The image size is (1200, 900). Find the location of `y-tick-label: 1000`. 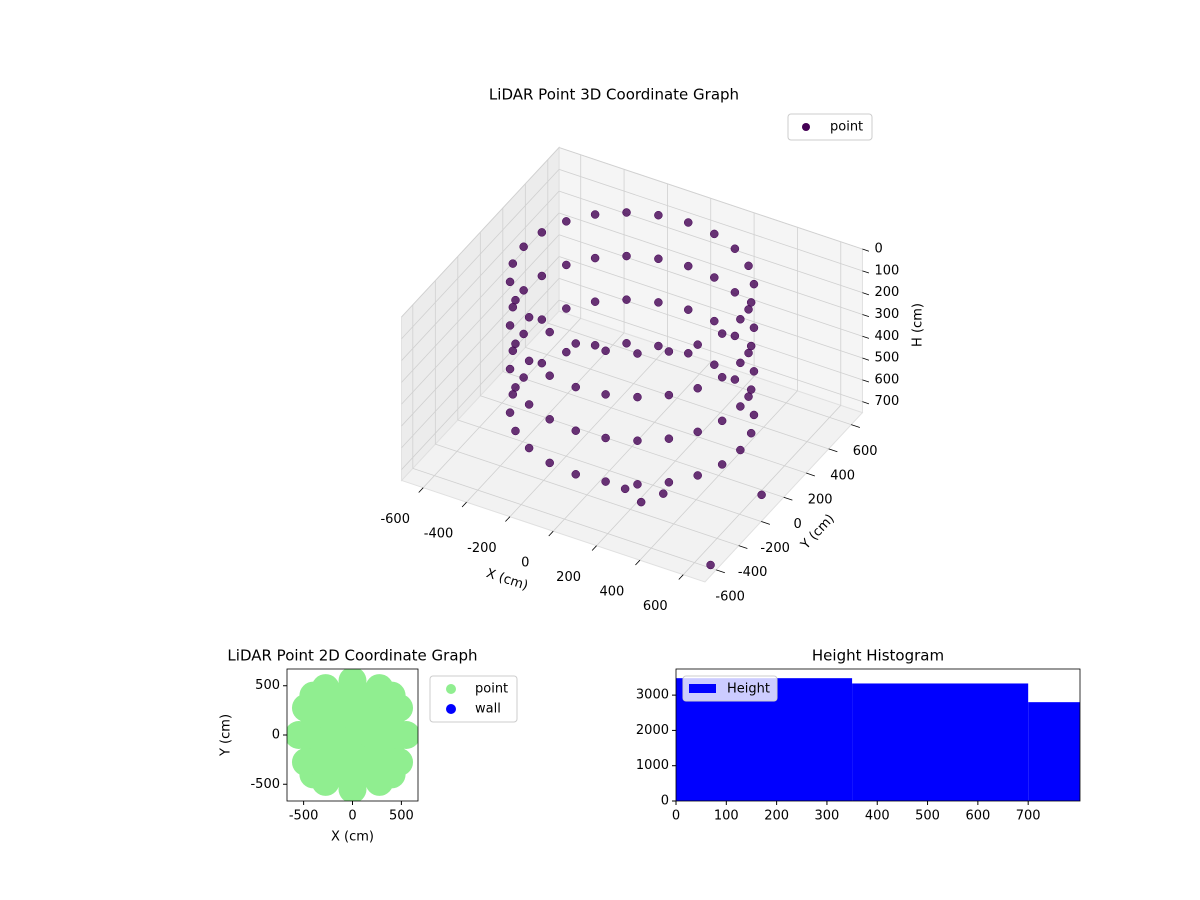

y-tick-label: 1000 is located at coordinates (652, 765).